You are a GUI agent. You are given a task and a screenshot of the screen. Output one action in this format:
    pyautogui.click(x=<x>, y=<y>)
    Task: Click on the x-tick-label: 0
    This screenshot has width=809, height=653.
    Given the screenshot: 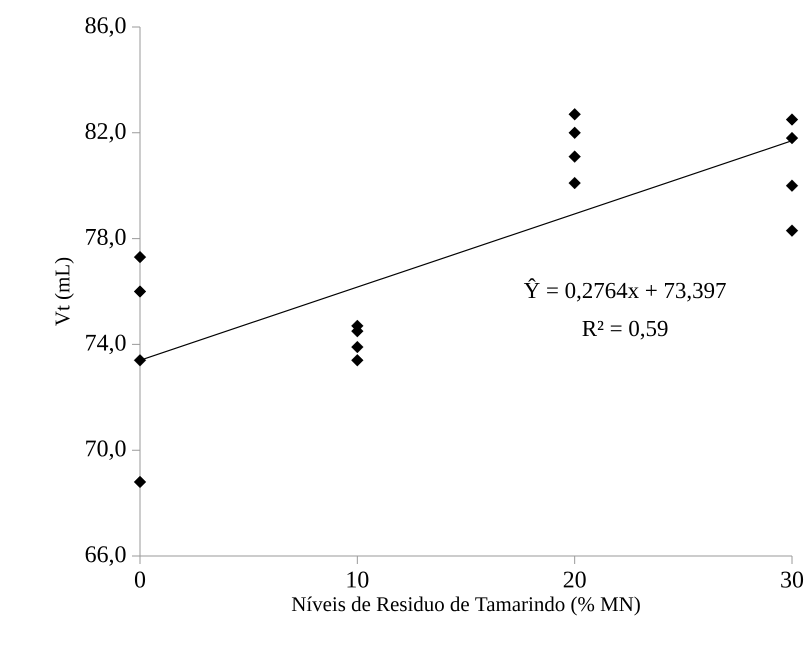 What is the action you would take?
    pyautogui.click(x=140, y=580)
    